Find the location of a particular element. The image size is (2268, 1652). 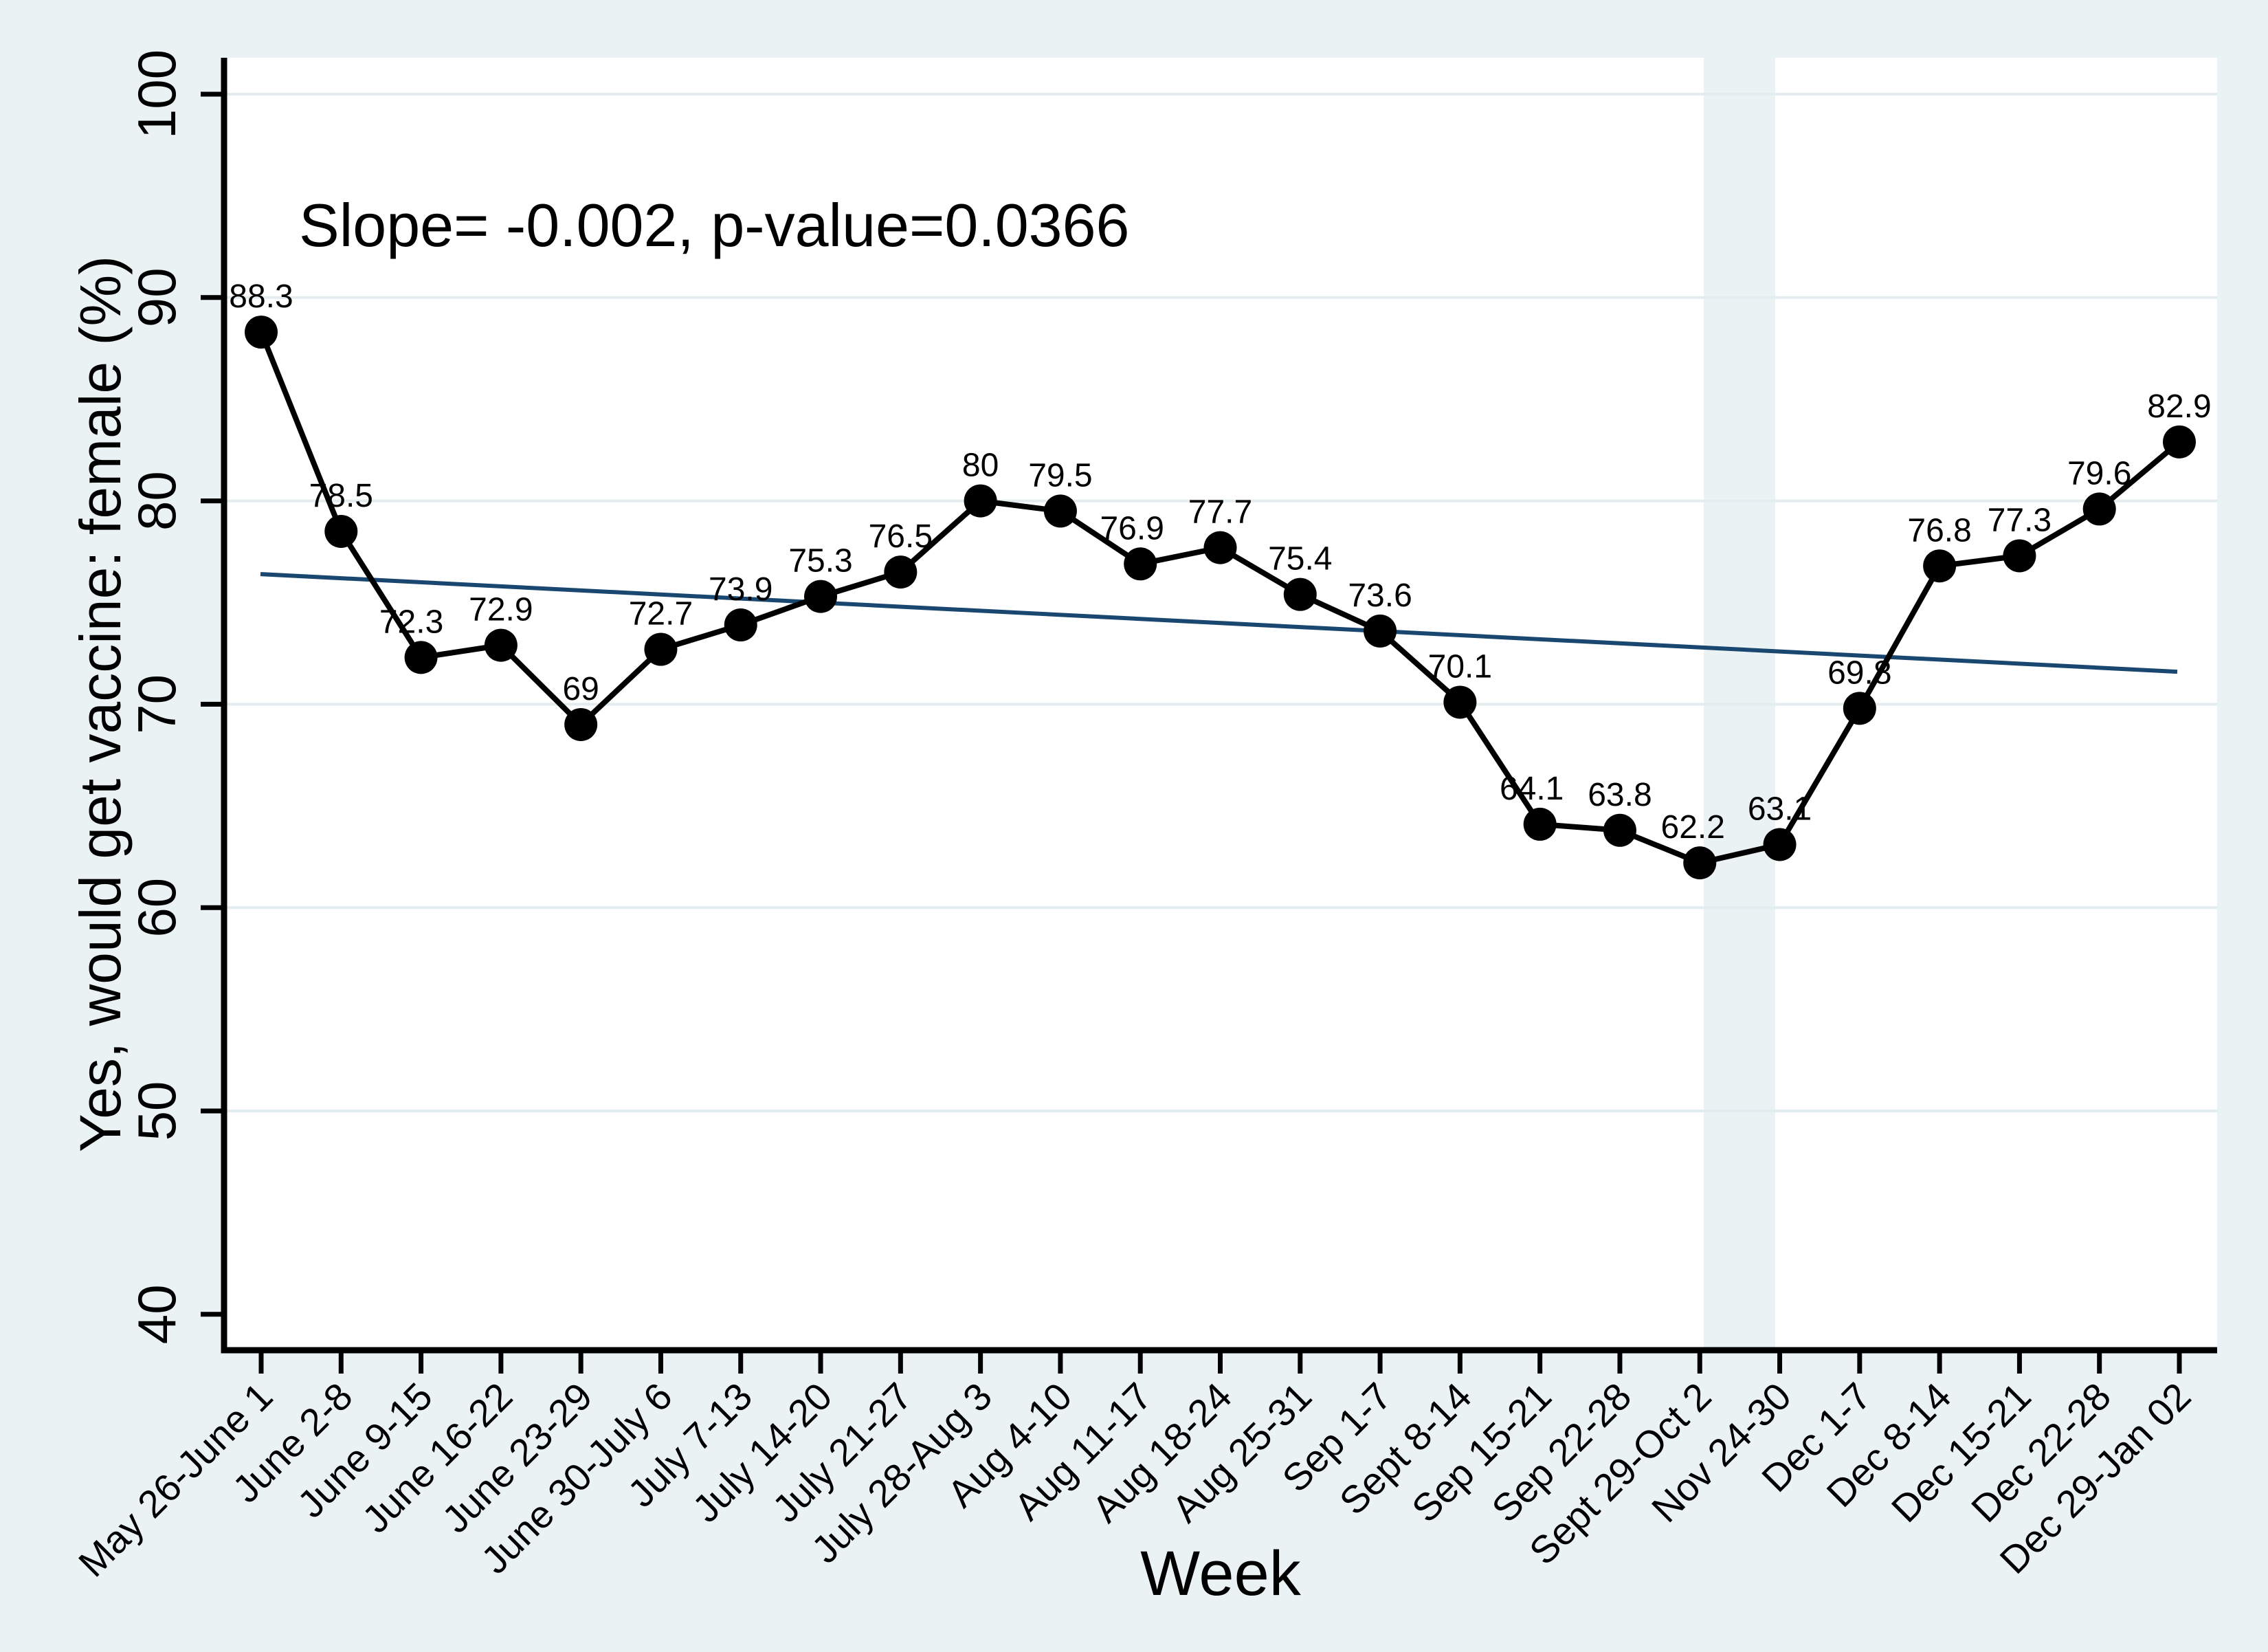

x-axis-title: Week is located at coordinates (1221, 1574).